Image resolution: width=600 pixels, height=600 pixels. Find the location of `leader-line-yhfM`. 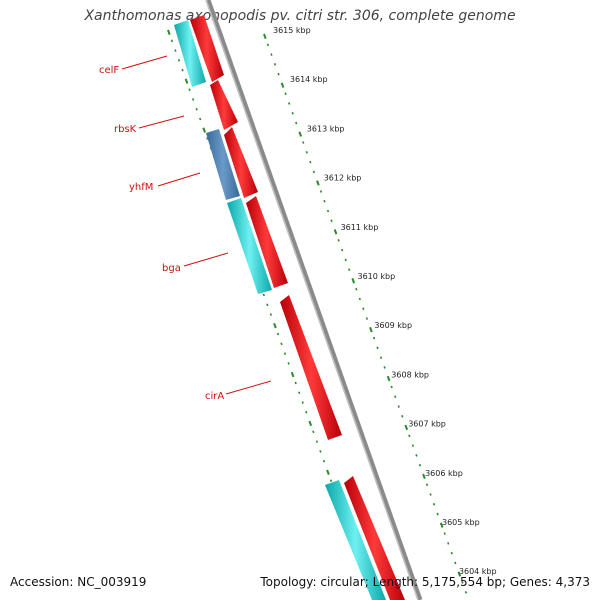

leader-line-yhfM is located at coordinates (179, 179).